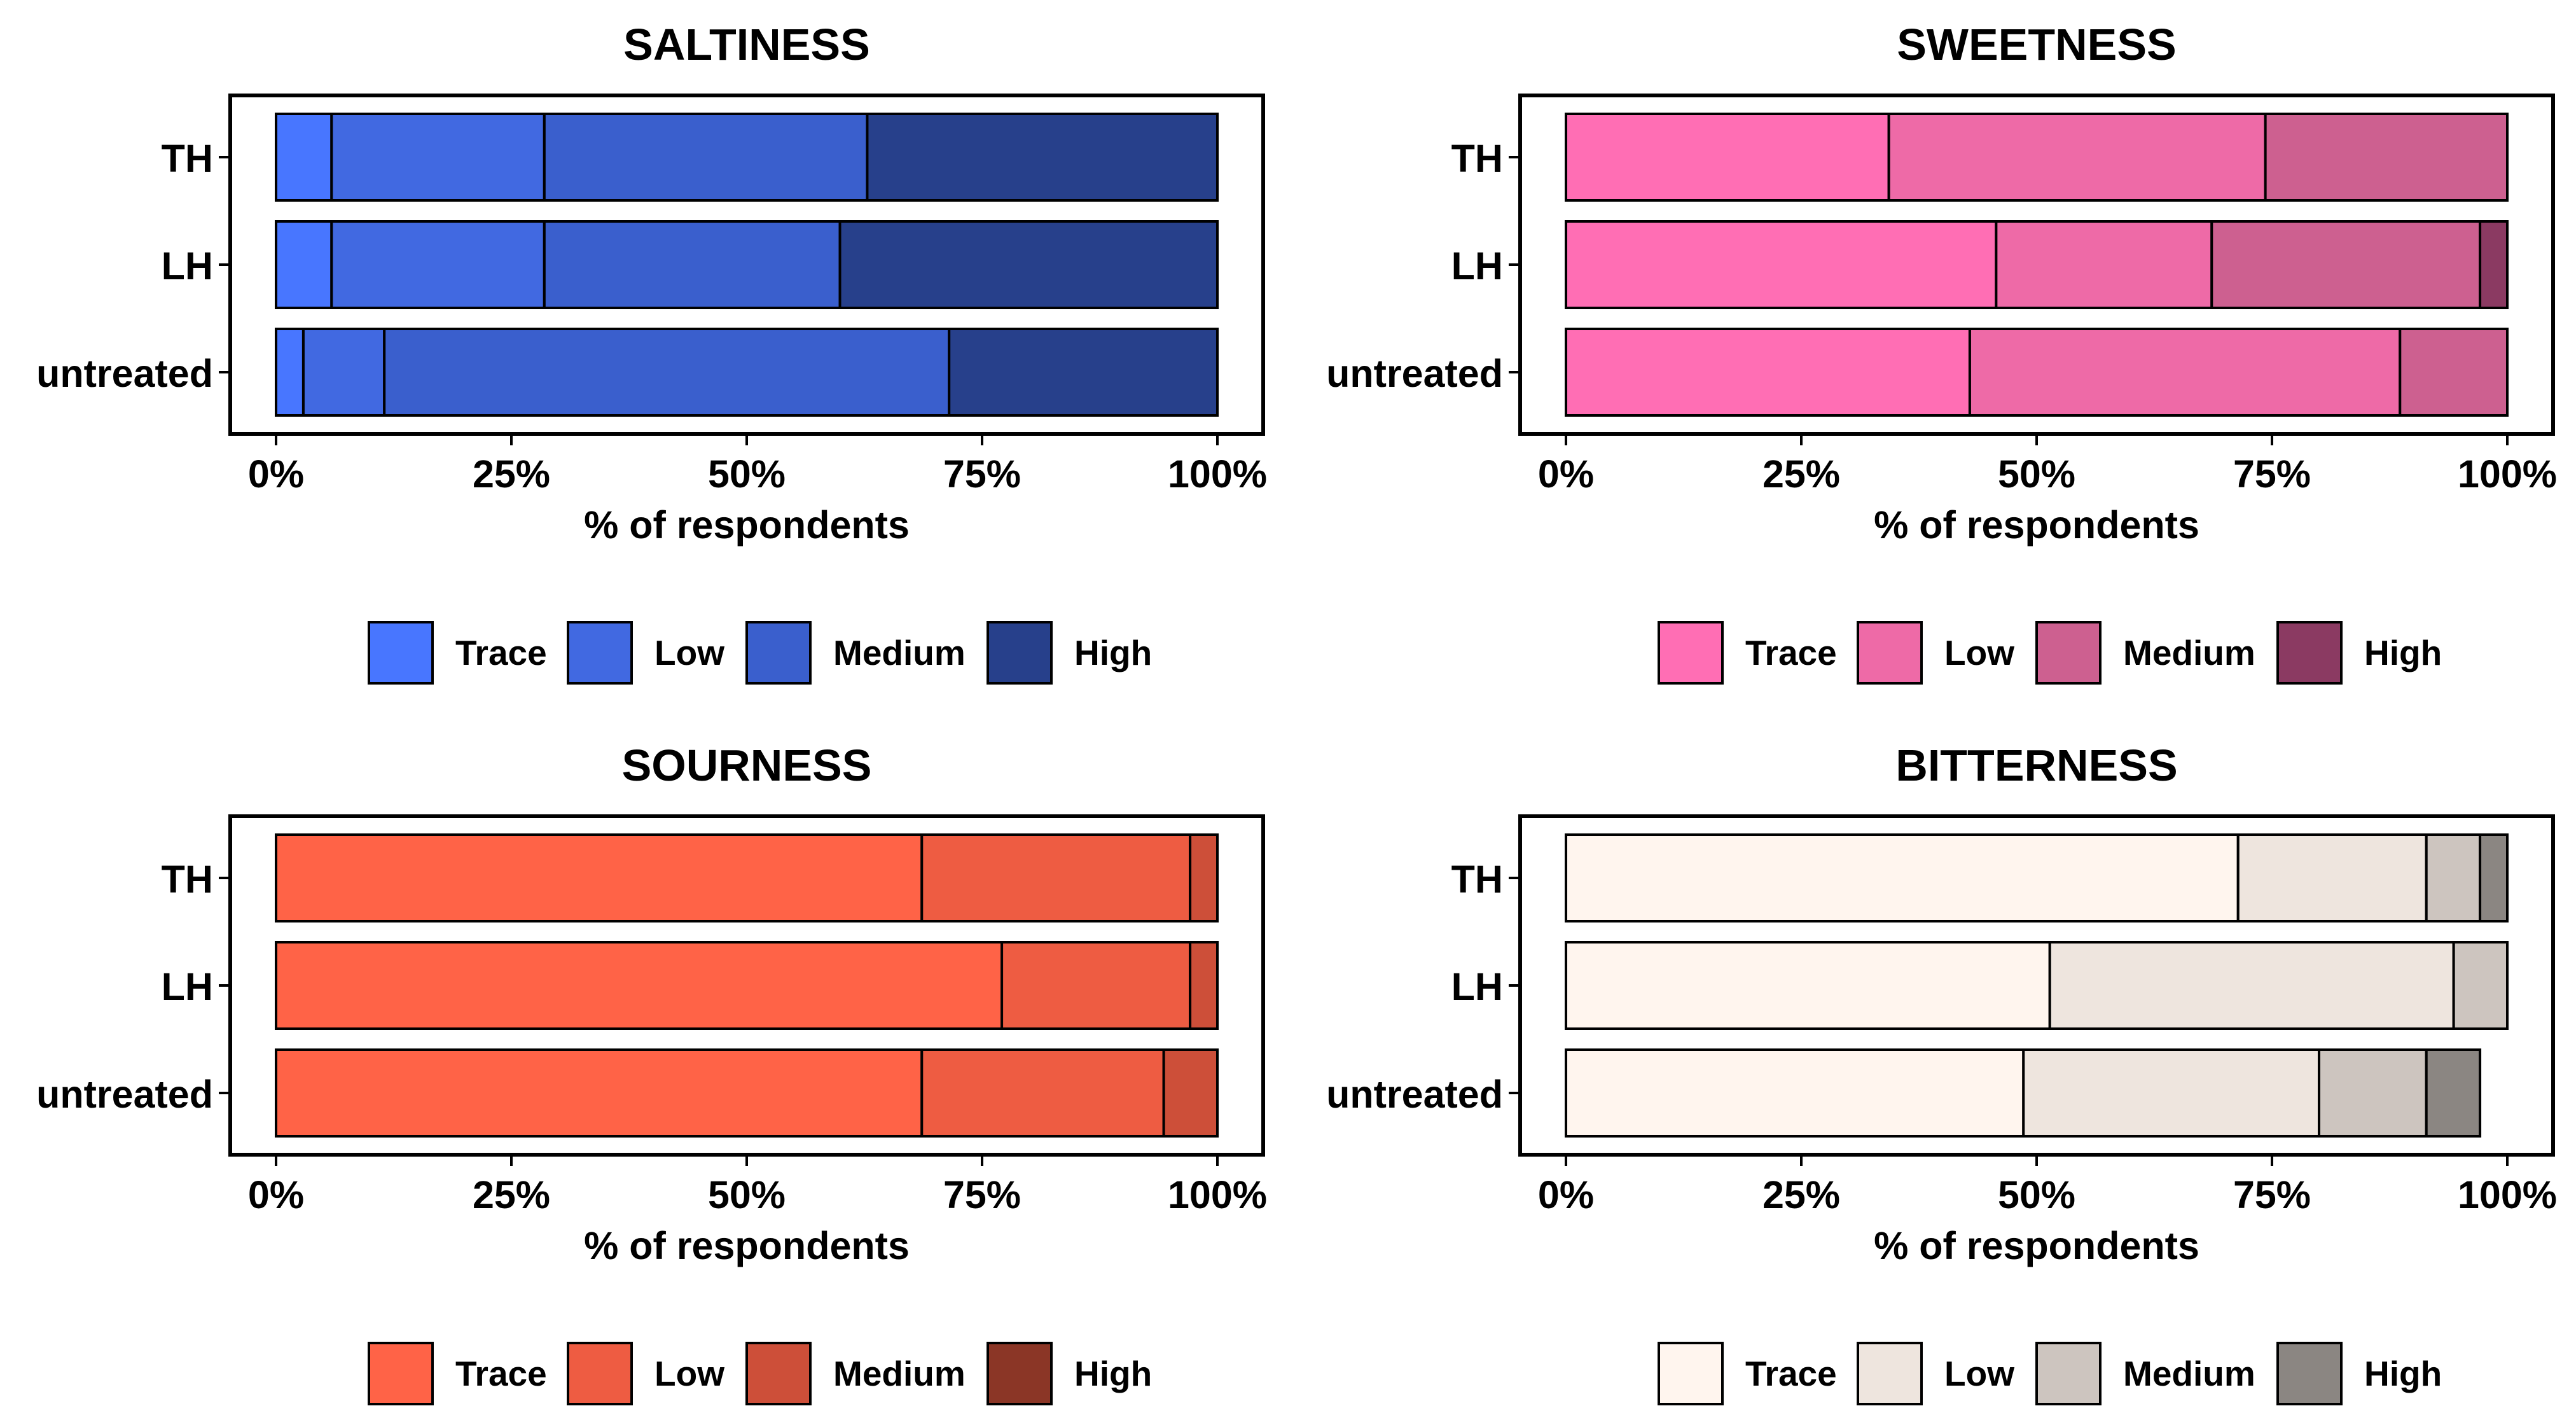  Describe the element at coordinates (2037, 44) in the screenshot. I see `chart-title: SWEETNESS` at that location.